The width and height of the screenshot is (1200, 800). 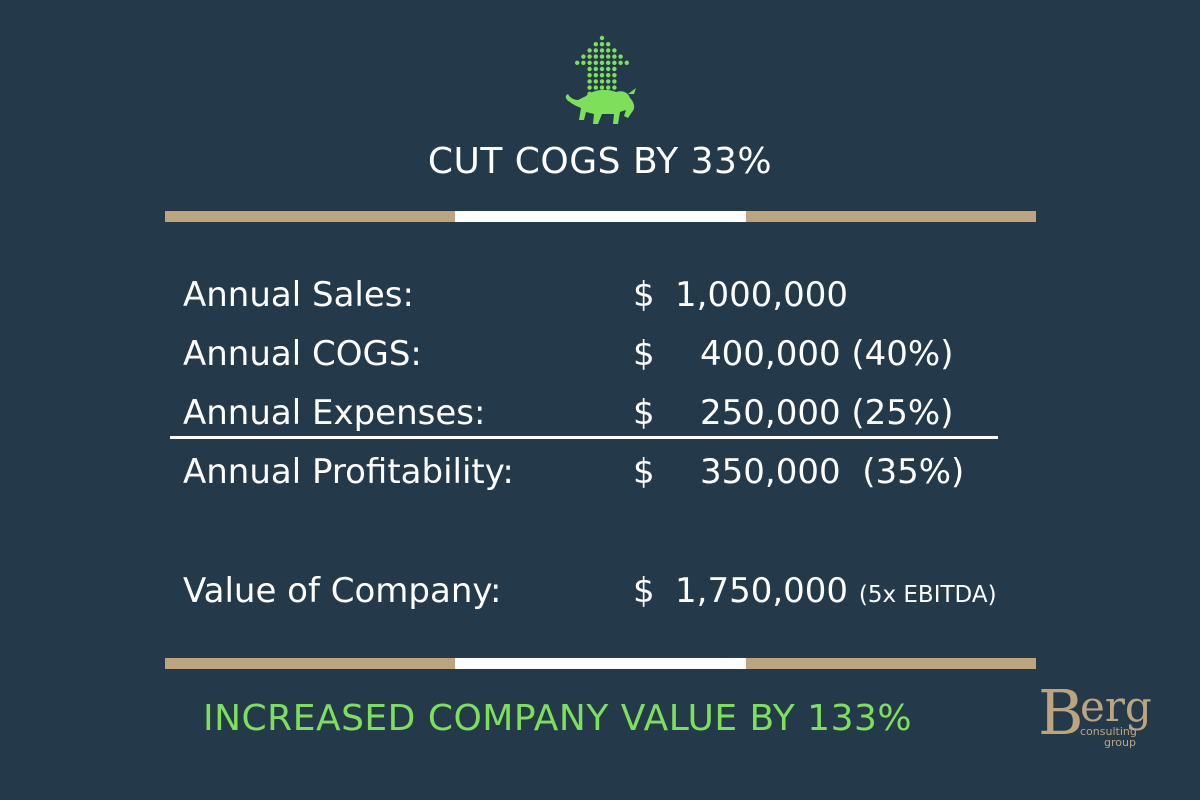 I want to click on row-label: Annual Expenses:, so click(x=334, y=413).